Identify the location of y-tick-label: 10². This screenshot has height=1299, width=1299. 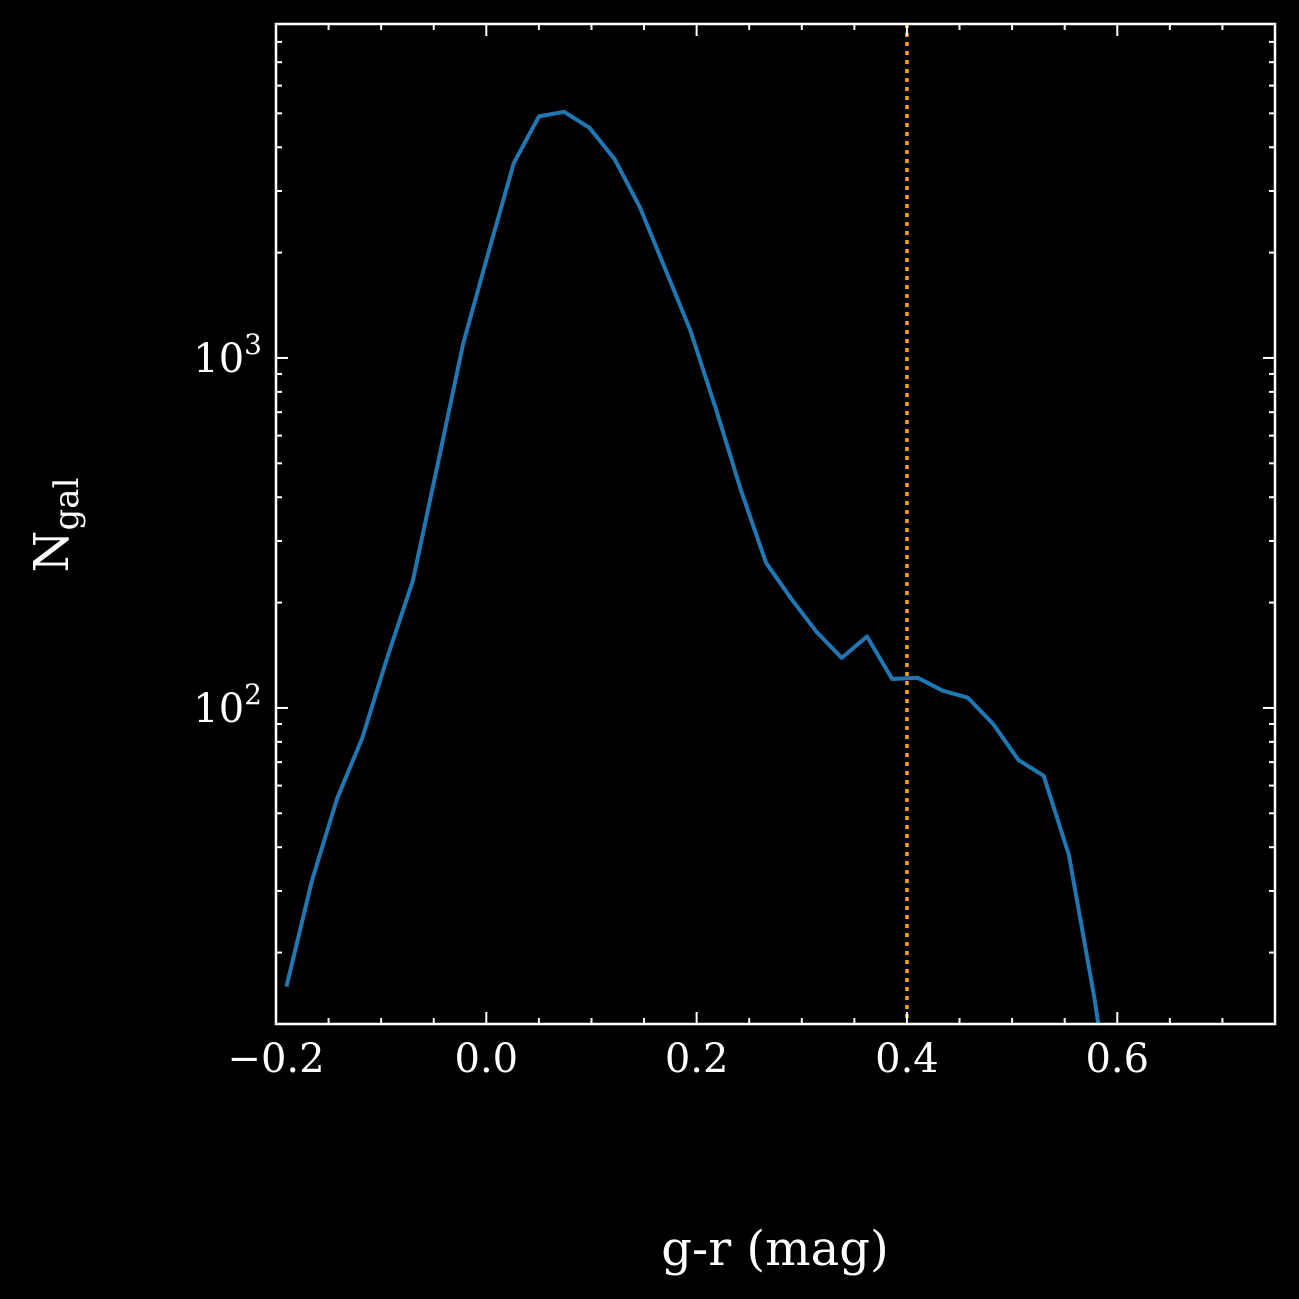
(227, 705).